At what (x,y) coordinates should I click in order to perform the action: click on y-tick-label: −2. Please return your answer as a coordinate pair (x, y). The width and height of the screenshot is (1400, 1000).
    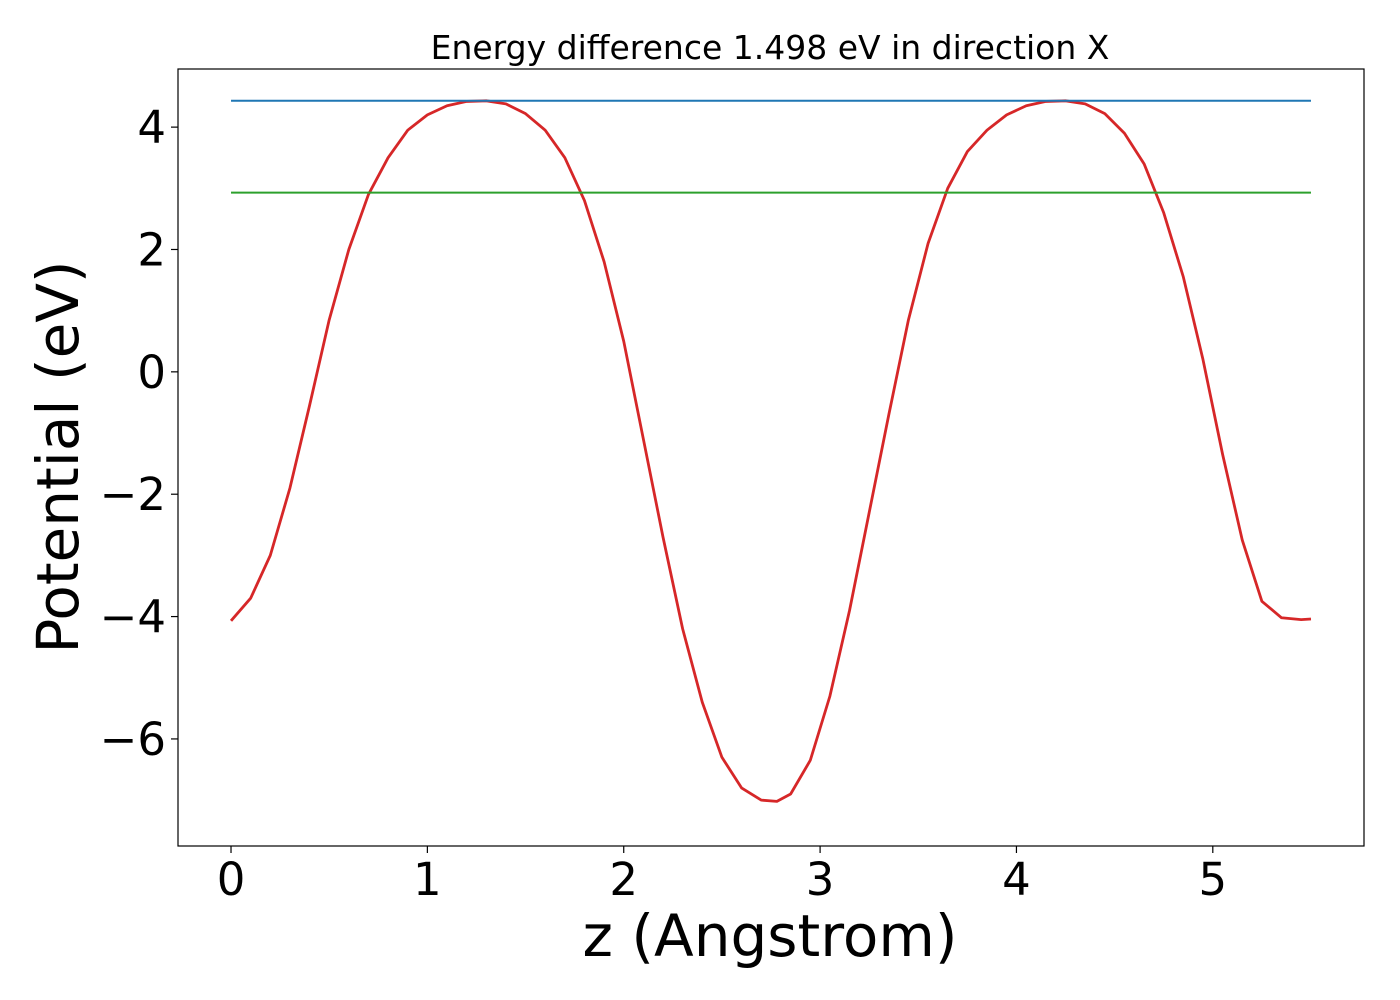
    Looking at the image, I should click on (133, 494).